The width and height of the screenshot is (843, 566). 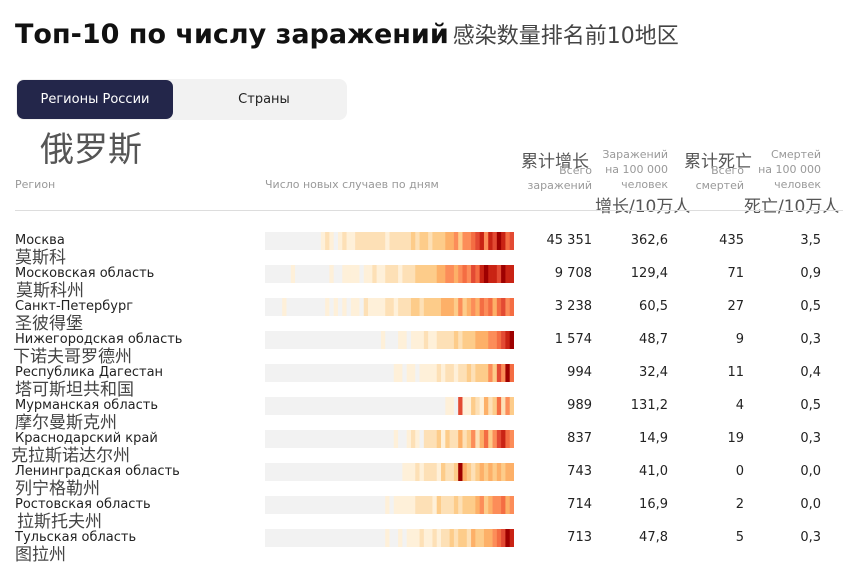 I want to click on page-title: Топ-10 по числу заражений 感染数量排名前10地区, so click(x=347, y=34).